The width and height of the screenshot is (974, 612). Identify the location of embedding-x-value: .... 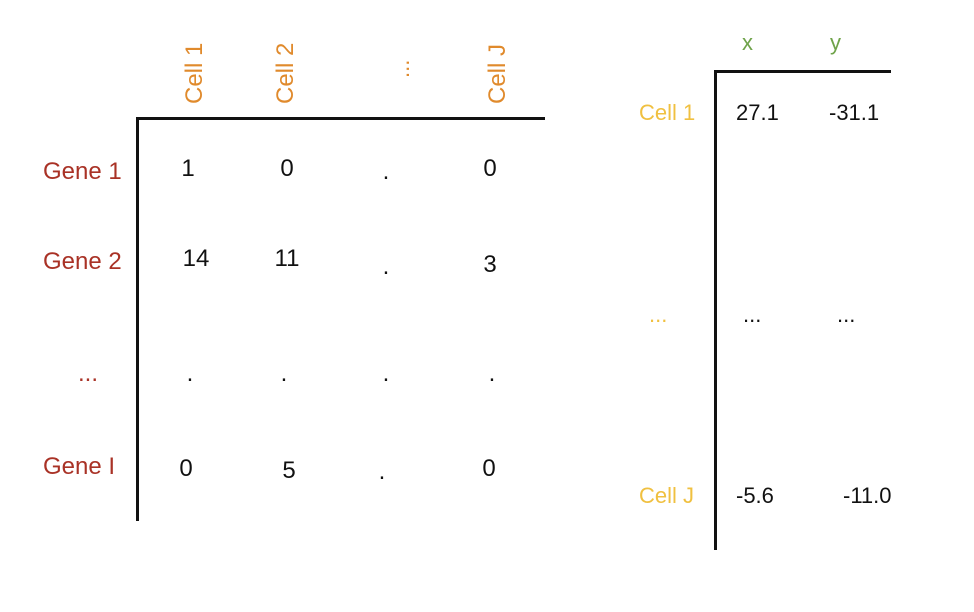
(752, 314).